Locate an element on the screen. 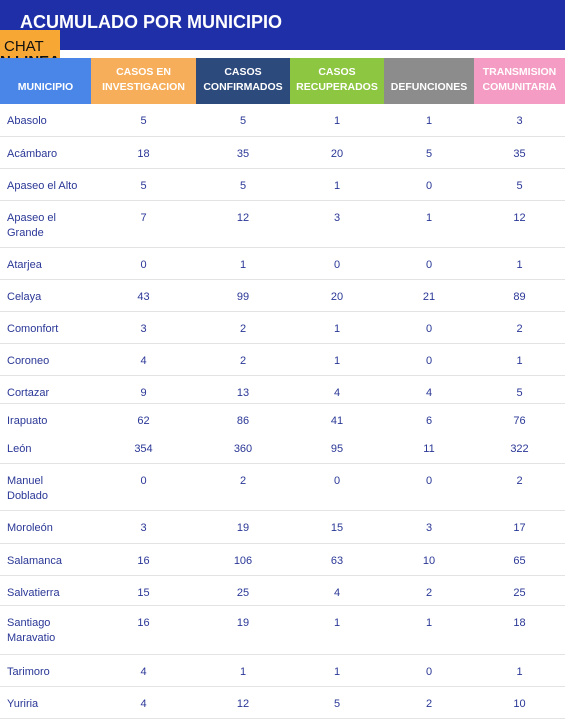  case-count: 62 is located at coordinates (143, 421).